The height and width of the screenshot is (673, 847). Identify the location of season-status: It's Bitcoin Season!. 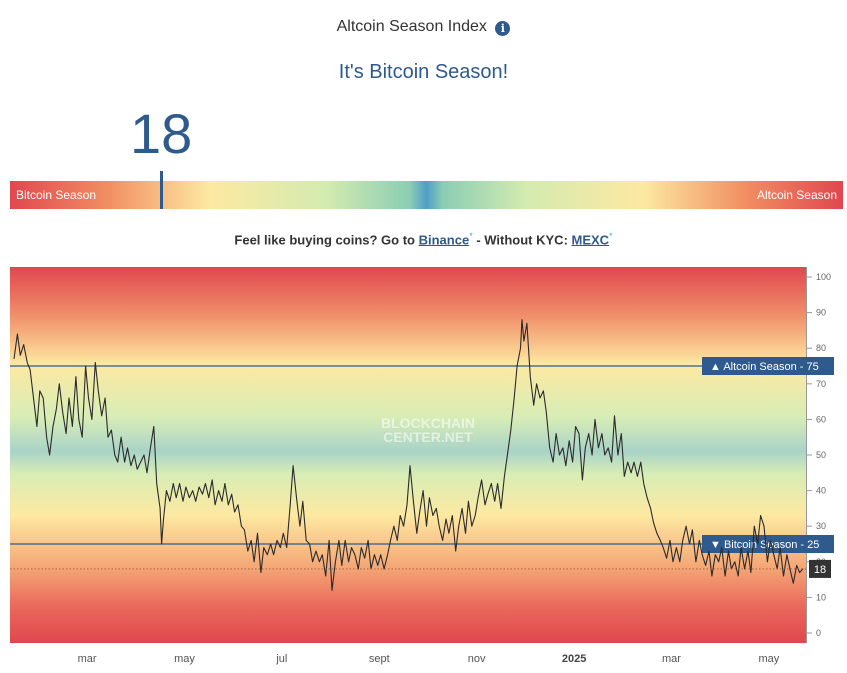
(423, 72).